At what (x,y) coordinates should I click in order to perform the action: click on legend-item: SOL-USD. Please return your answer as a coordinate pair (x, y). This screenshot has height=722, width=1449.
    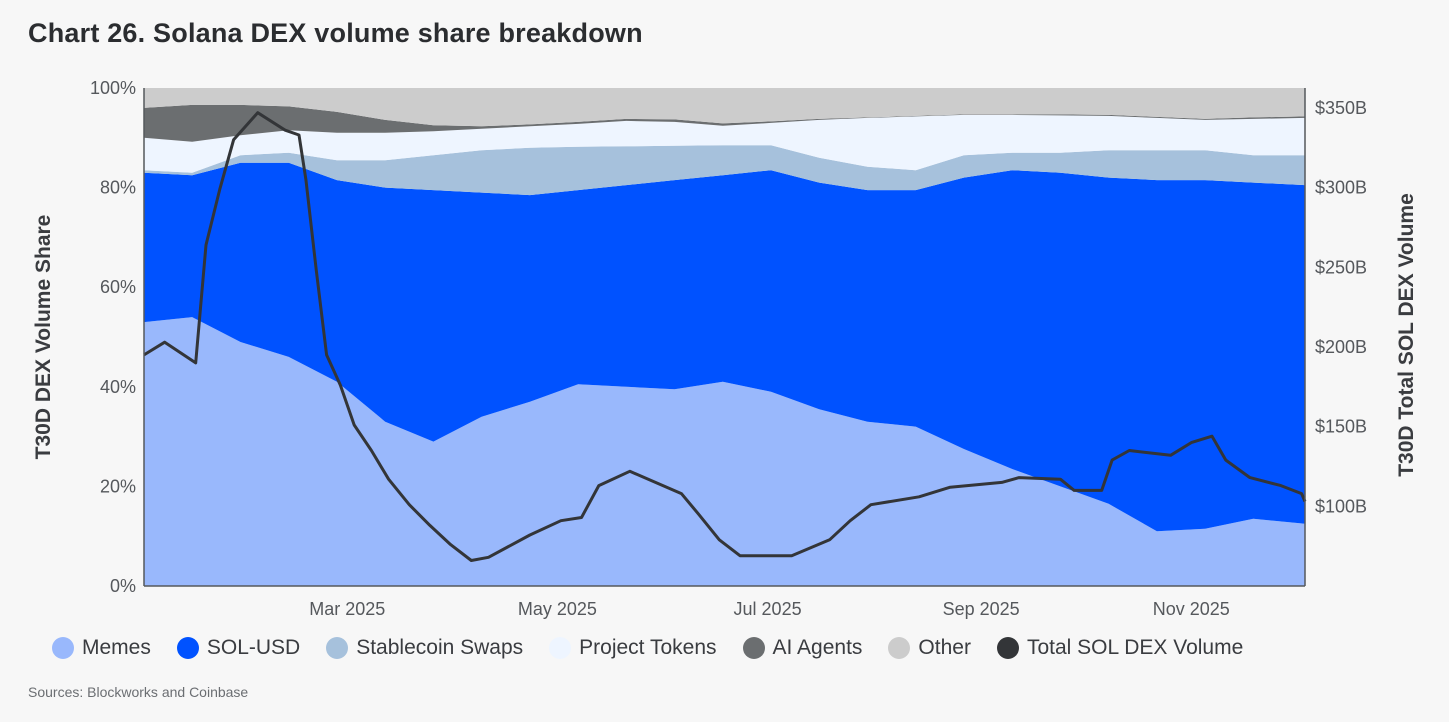
    Looking at the image, I should click on (238, 648).